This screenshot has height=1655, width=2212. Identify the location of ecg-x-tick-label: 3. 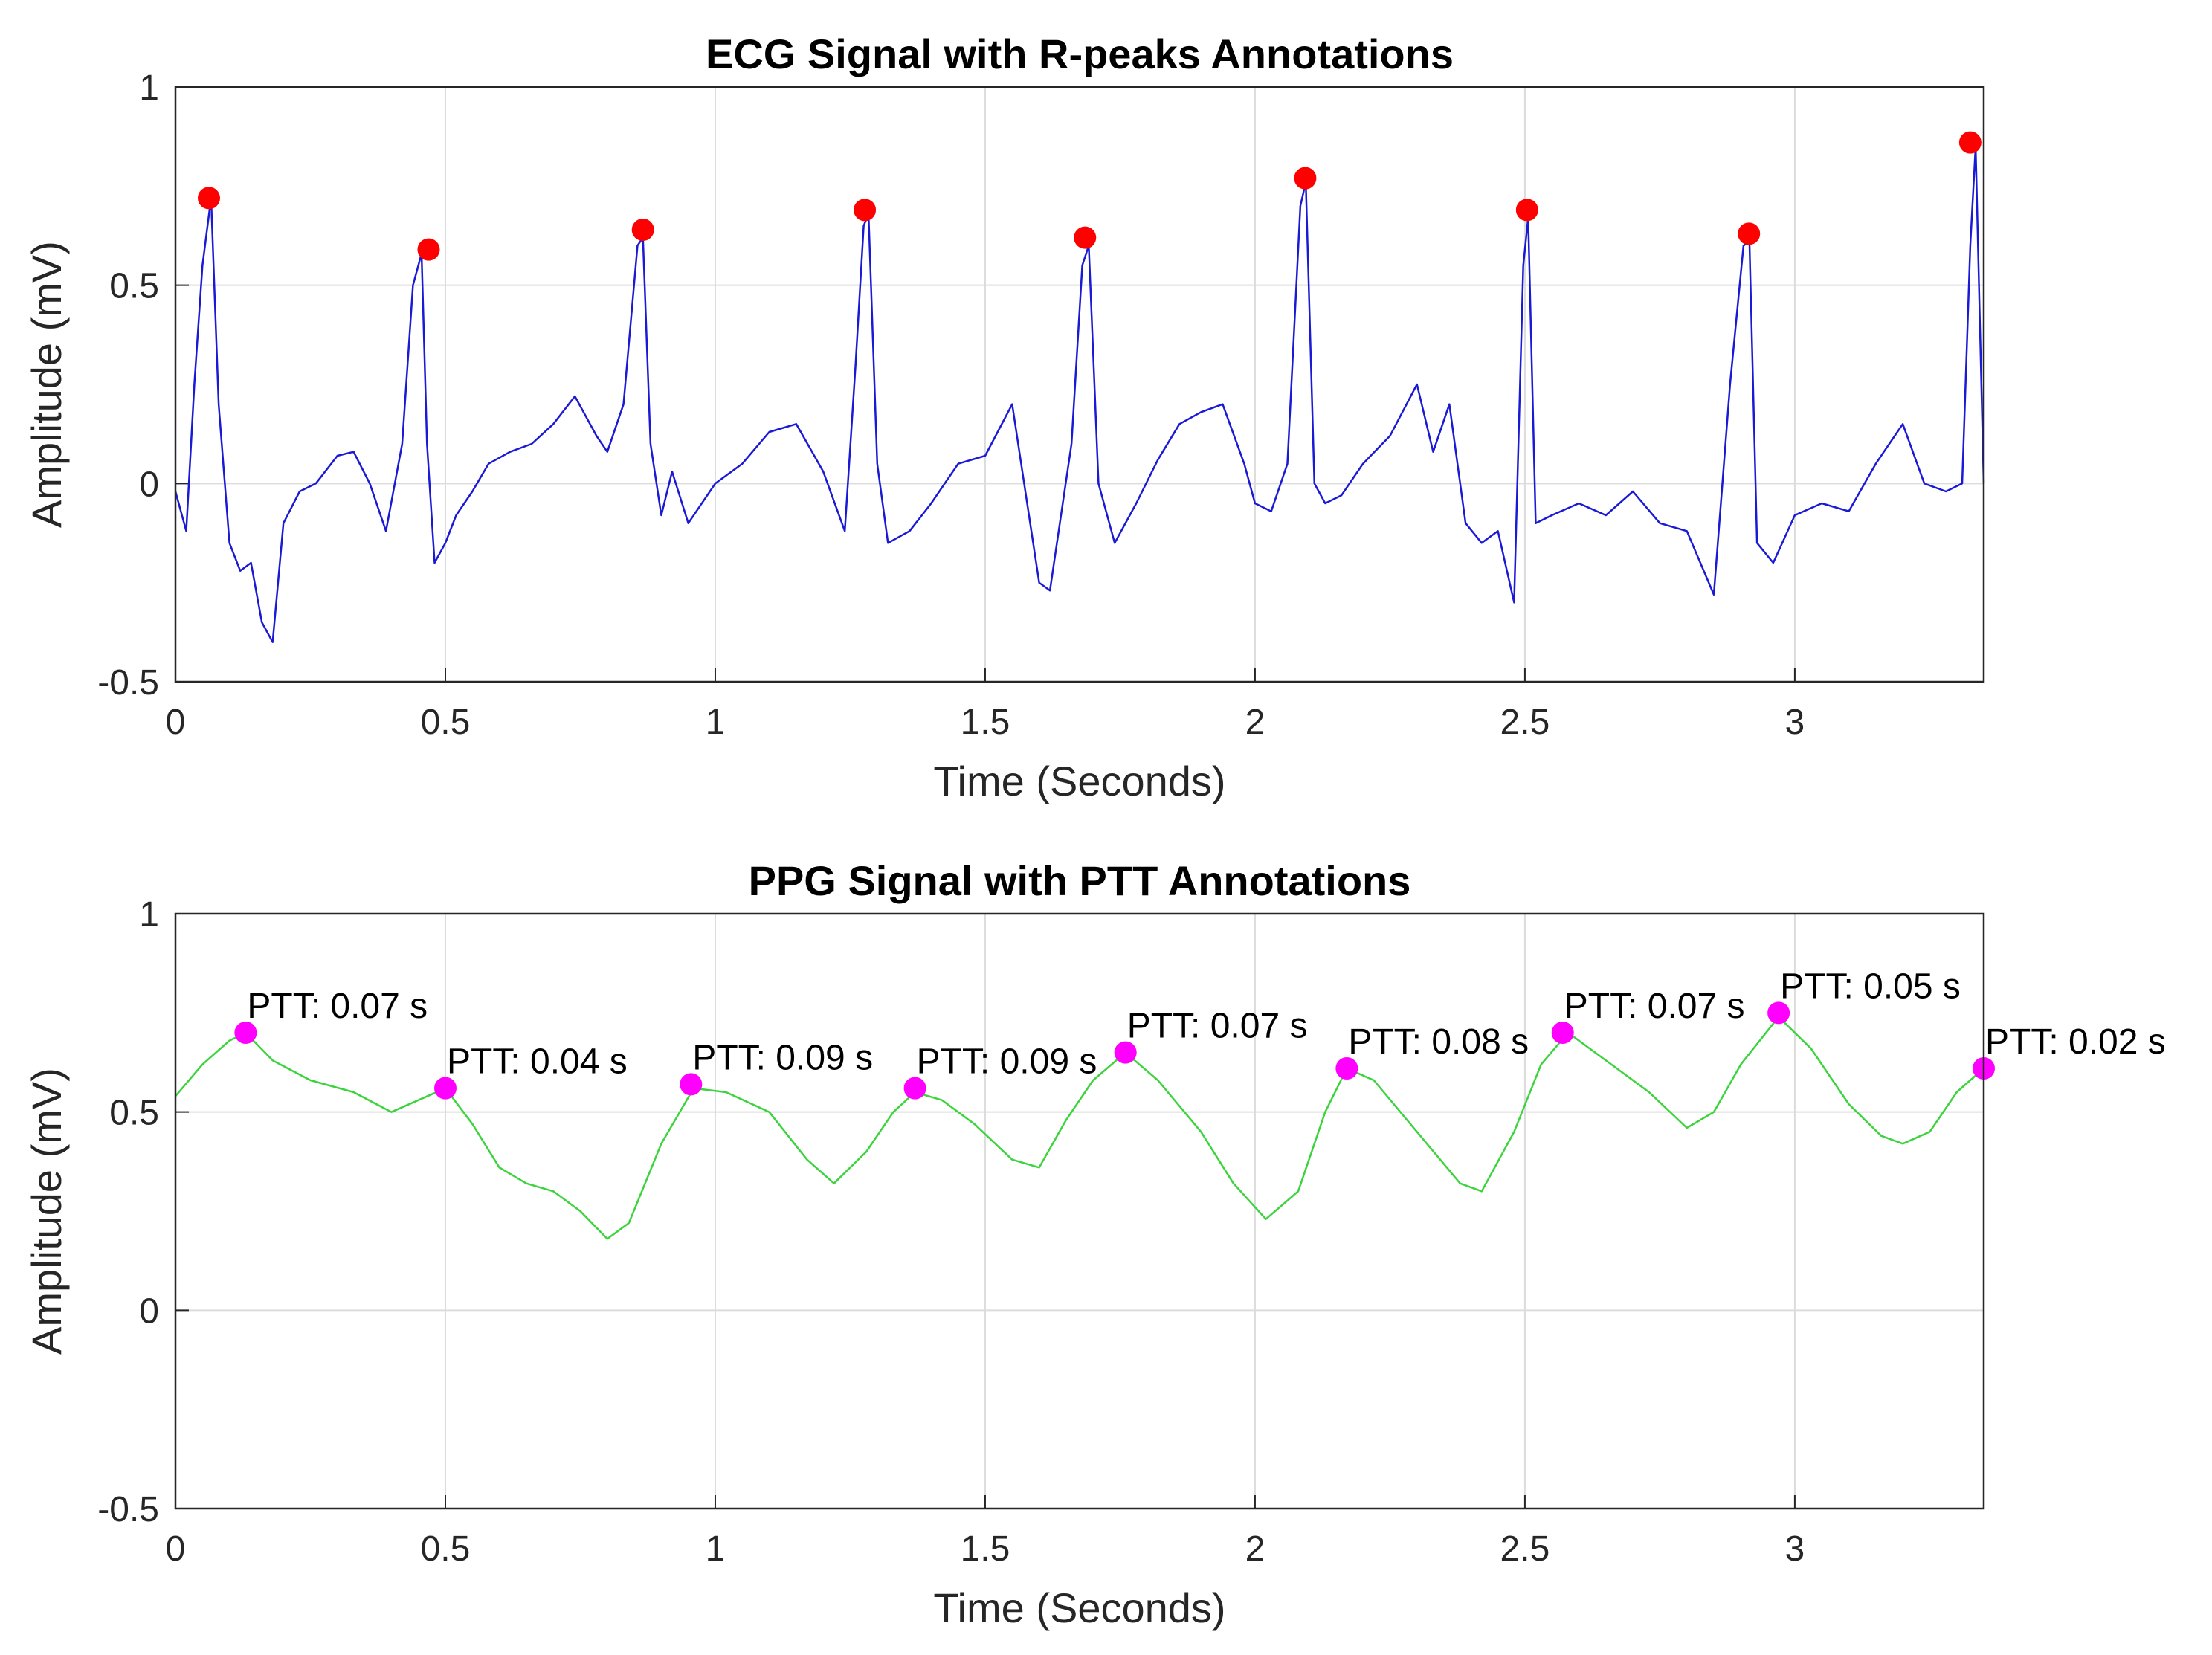
(1795, 722).